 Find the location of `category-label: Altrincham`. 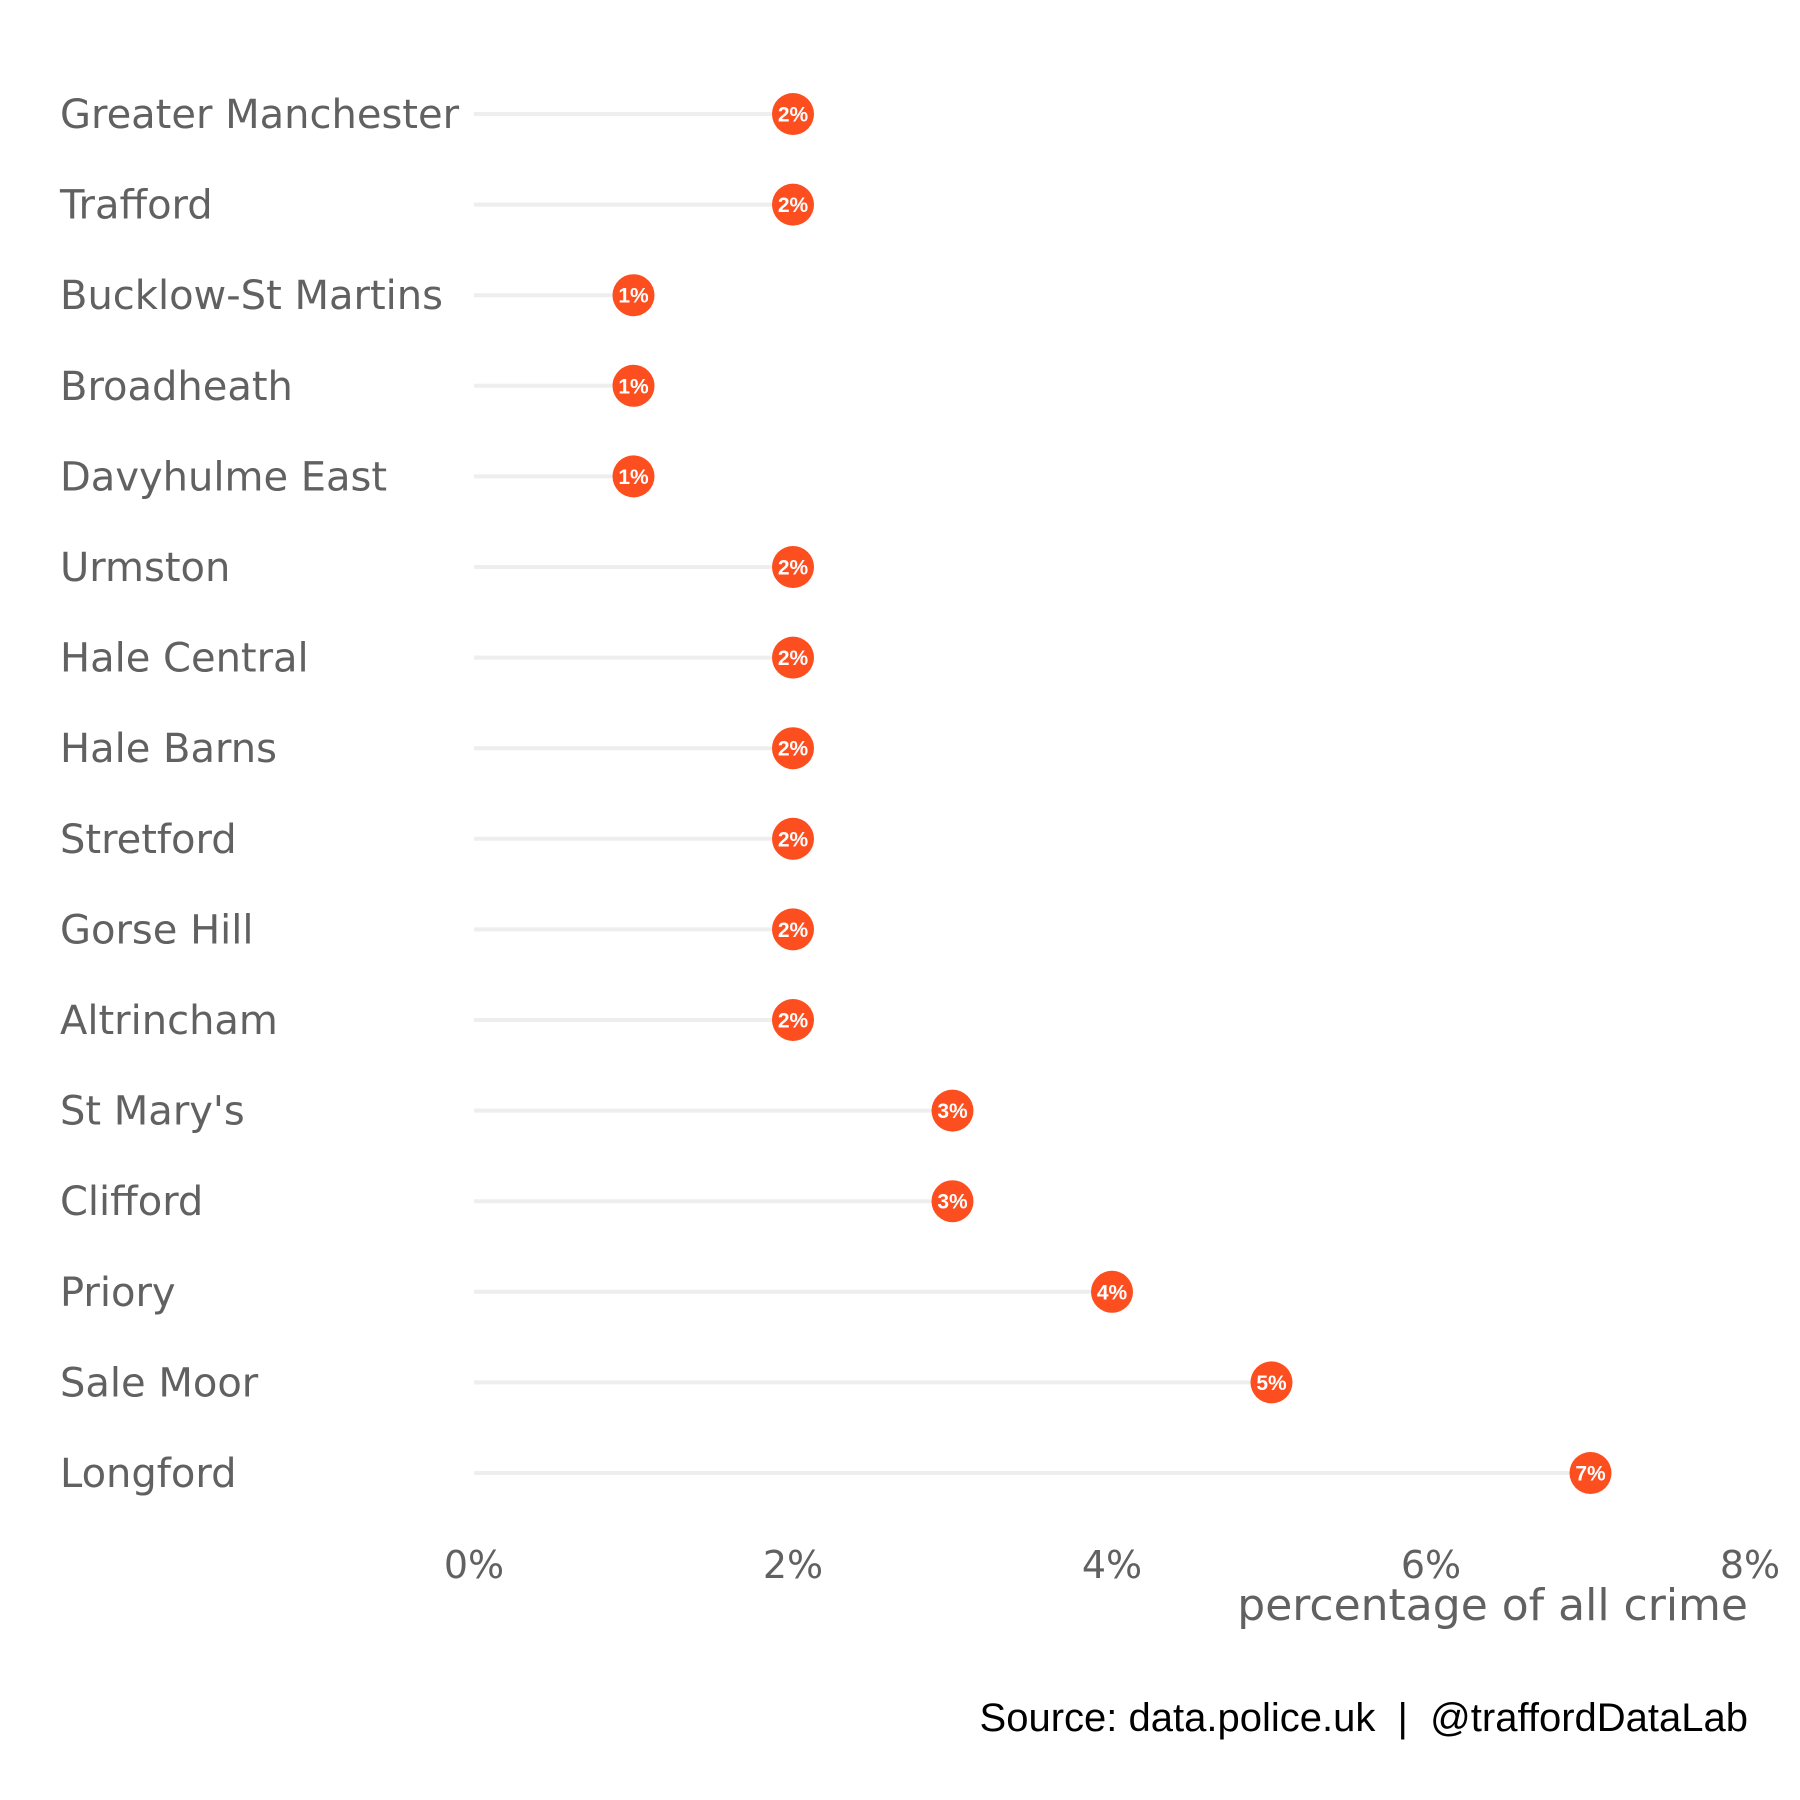

category-label: Altrincham is located at coordinates (169, 1021).